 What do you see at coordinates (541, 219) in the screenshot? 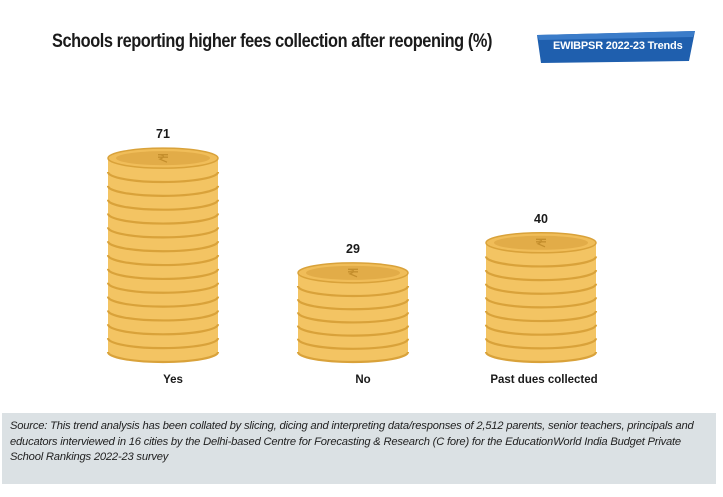
I see `data-label-past-dues-collected: 40` at bounding box center [541, 219].